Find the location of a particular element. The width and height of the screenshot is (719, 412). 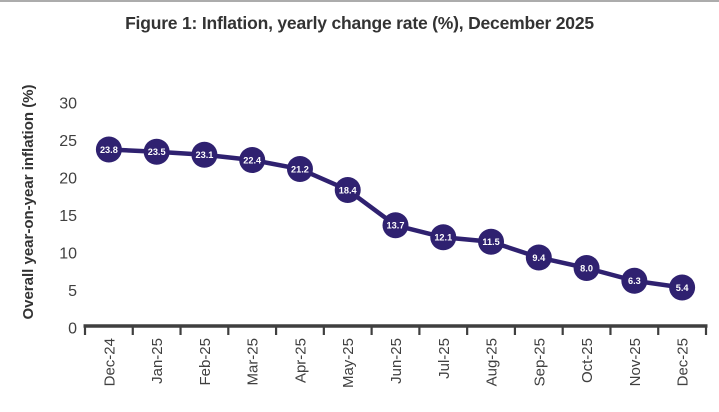

data-point-label: 13.7 is located at coordinates (396, 226).